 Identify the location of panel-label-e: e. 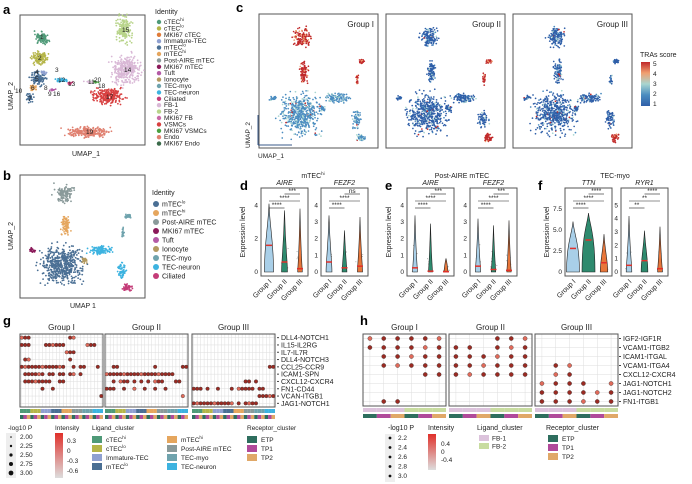
(388, 185).